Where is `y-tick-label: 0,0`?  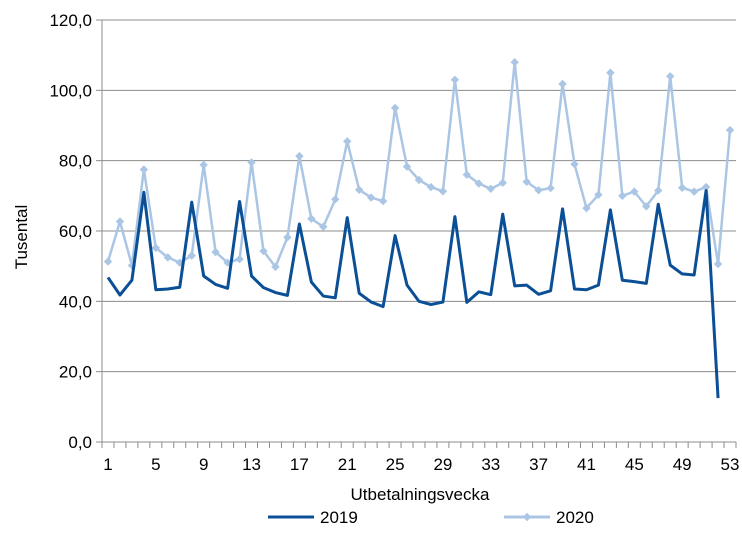 y-tick-label: 0,0 is located at coordinates (80, 442).